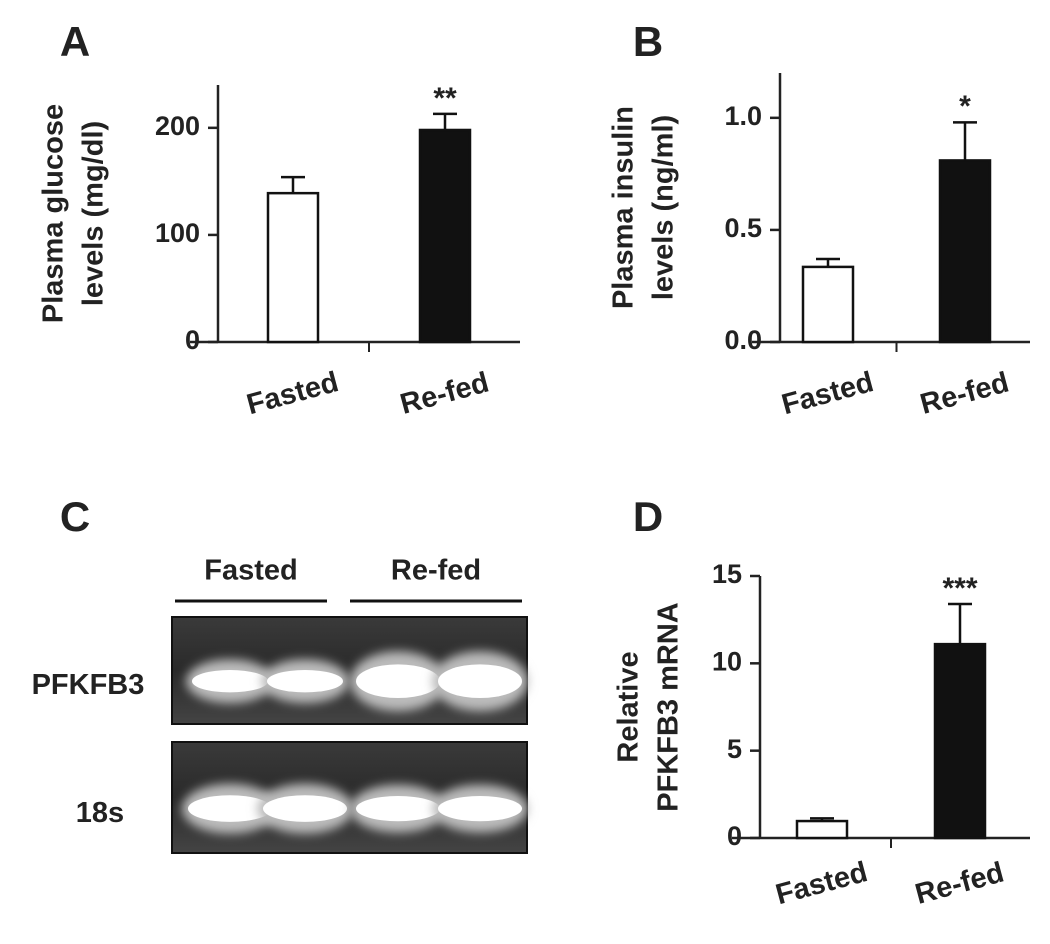  Describe the element at coordinates (743, 228) in the screenshot. I see `y-tick-label: 0.5` at that location.